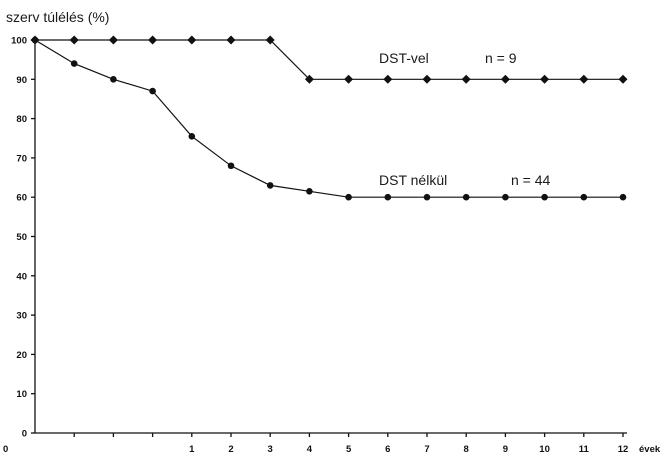 Image resolution: width=665 pixels, height=457 pixels. I want to click on x-tick-label: 6, so click(387, 449).